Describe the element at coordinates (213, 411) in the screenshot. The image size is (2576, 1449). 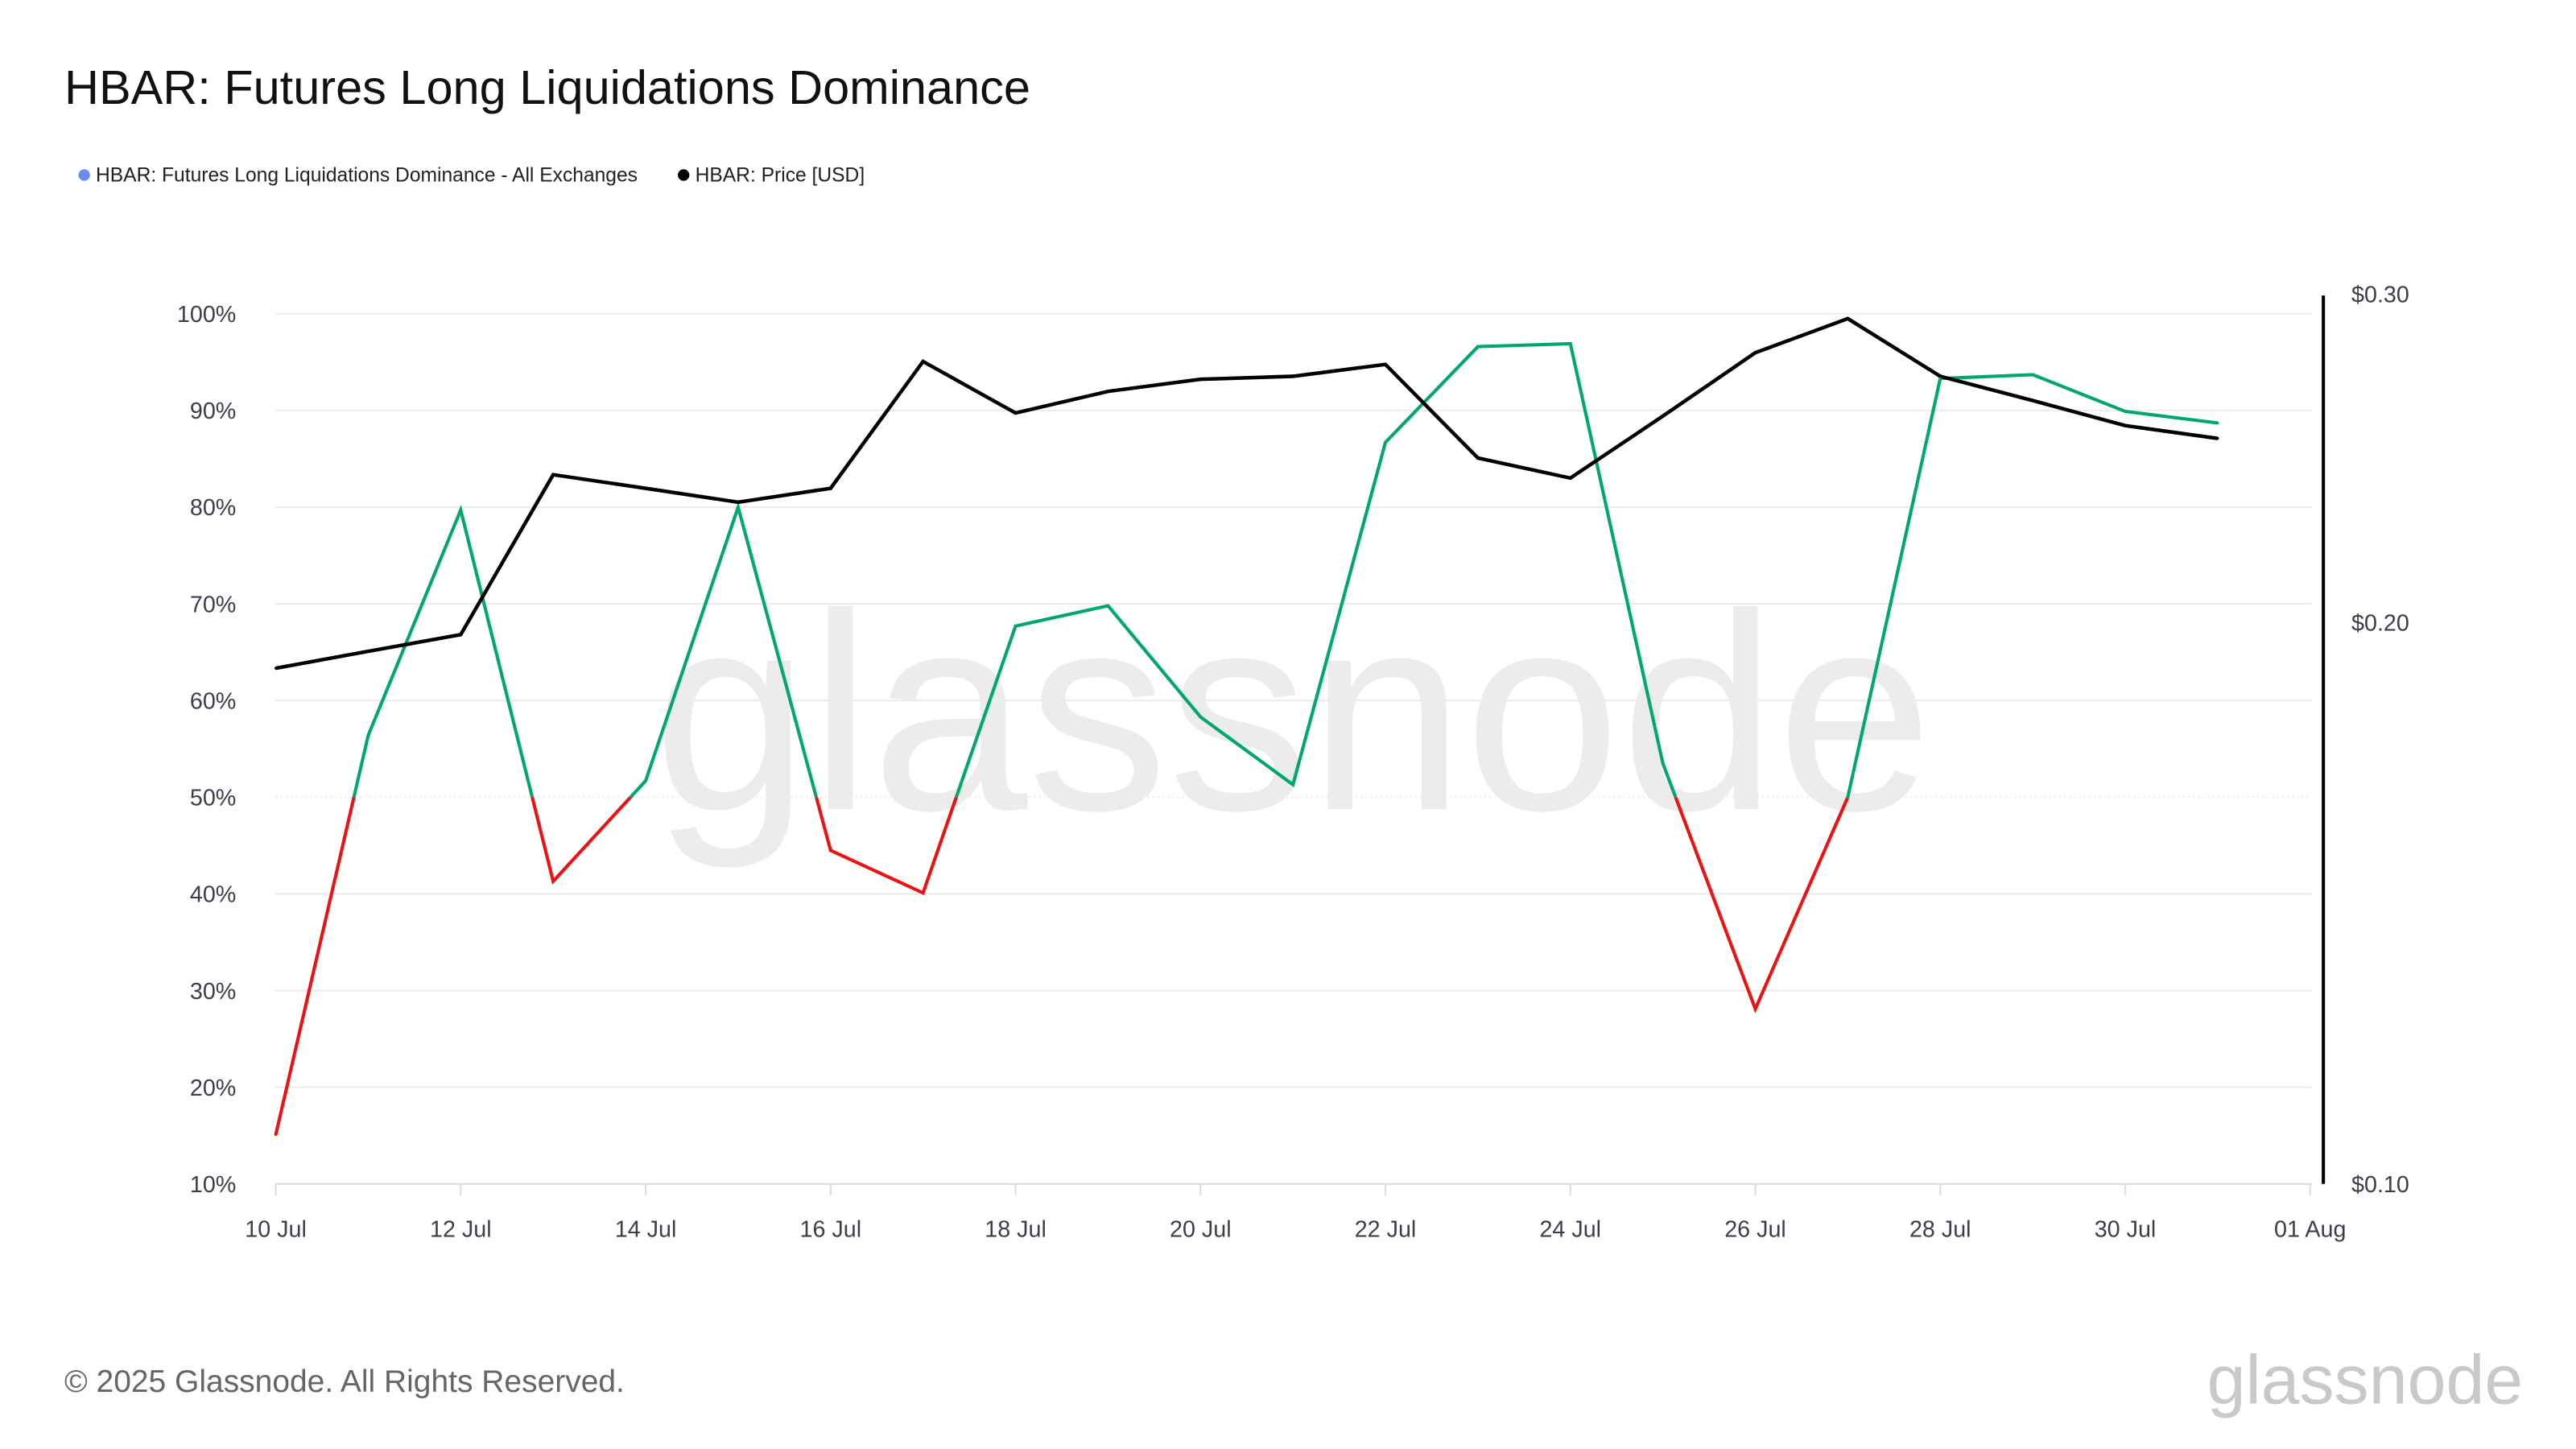
I see `y-left-tick-label: 90%` at that location.